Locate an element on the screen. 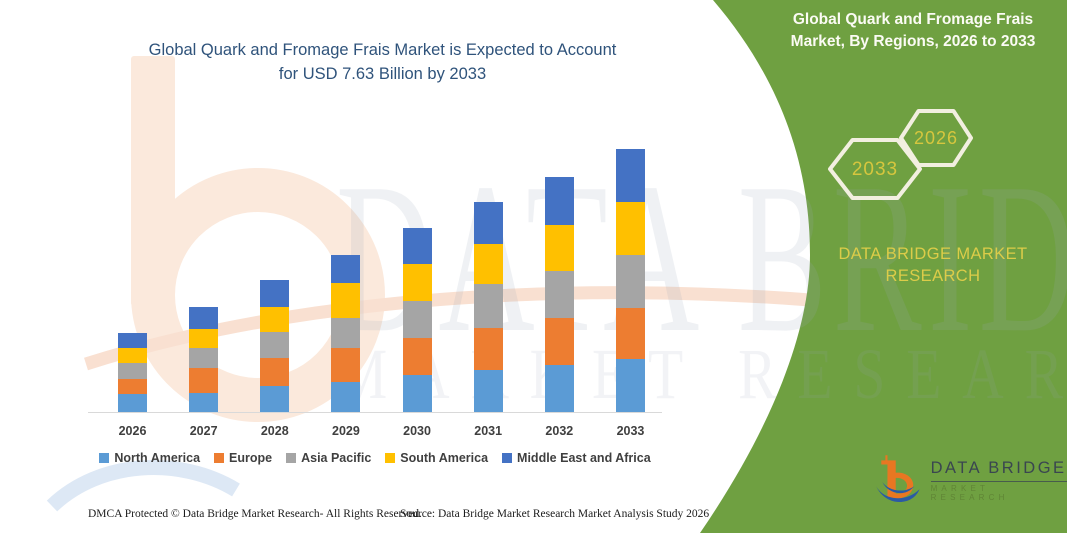 Image resolution: width=1067 pixels, height=533 pixels. x-axis-label: 2028 is located at coordinates (274, 431).